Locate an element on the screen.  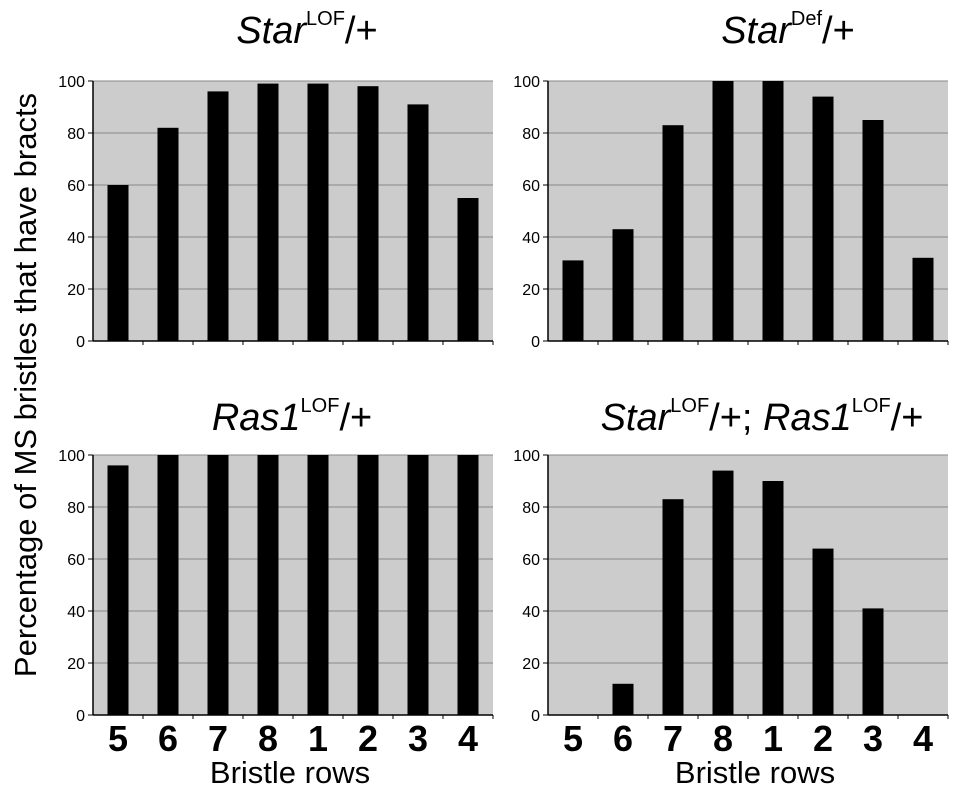
panel-4-title-sup: LOF is located at coordinates (690, 406).